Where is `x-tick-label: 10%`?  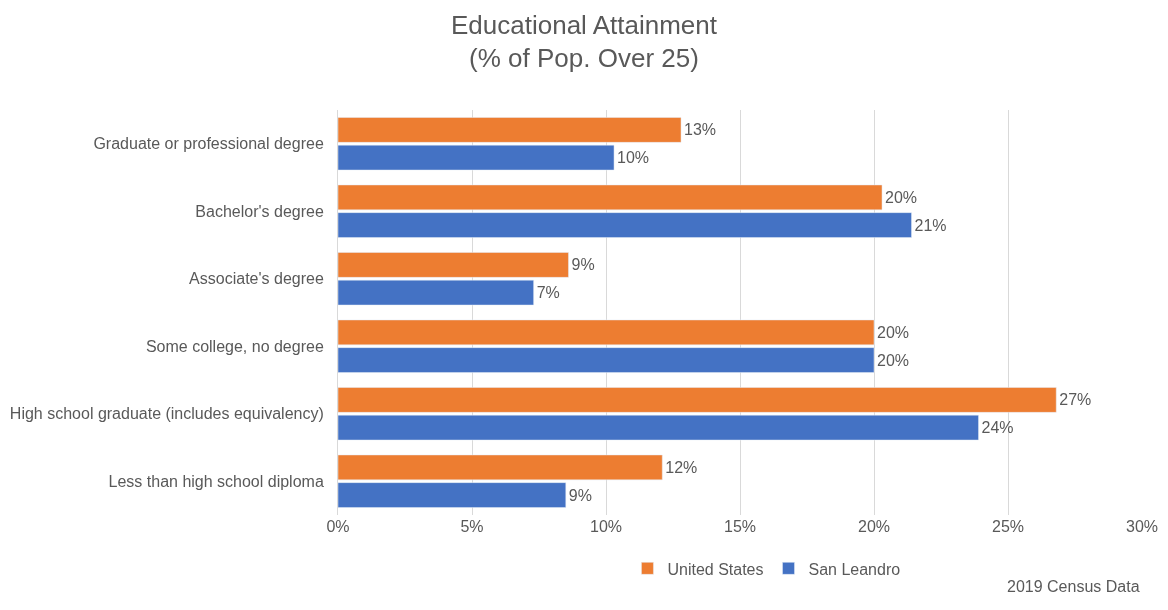 x-tick-label: 10% is located at coordinates (606, 526).